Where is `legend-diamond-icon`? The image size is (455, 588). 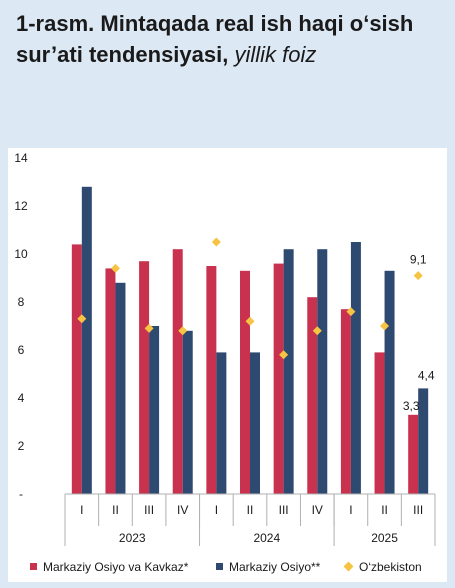 legend-diamond-icon is located at coordinates (348, 566).